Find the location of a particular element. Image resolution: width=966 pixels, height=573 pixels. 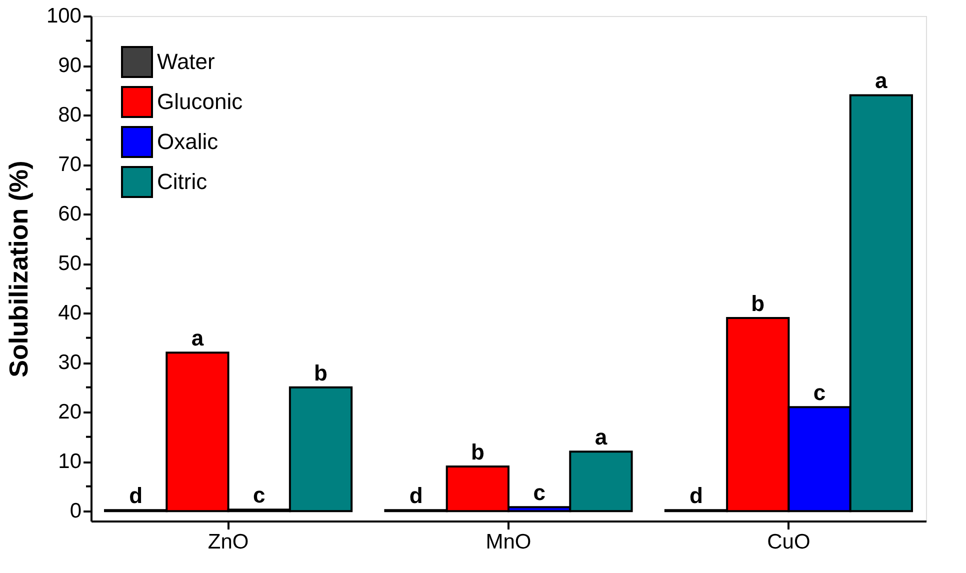

y-tick-label: 30 is located at coordinates (70, 362).